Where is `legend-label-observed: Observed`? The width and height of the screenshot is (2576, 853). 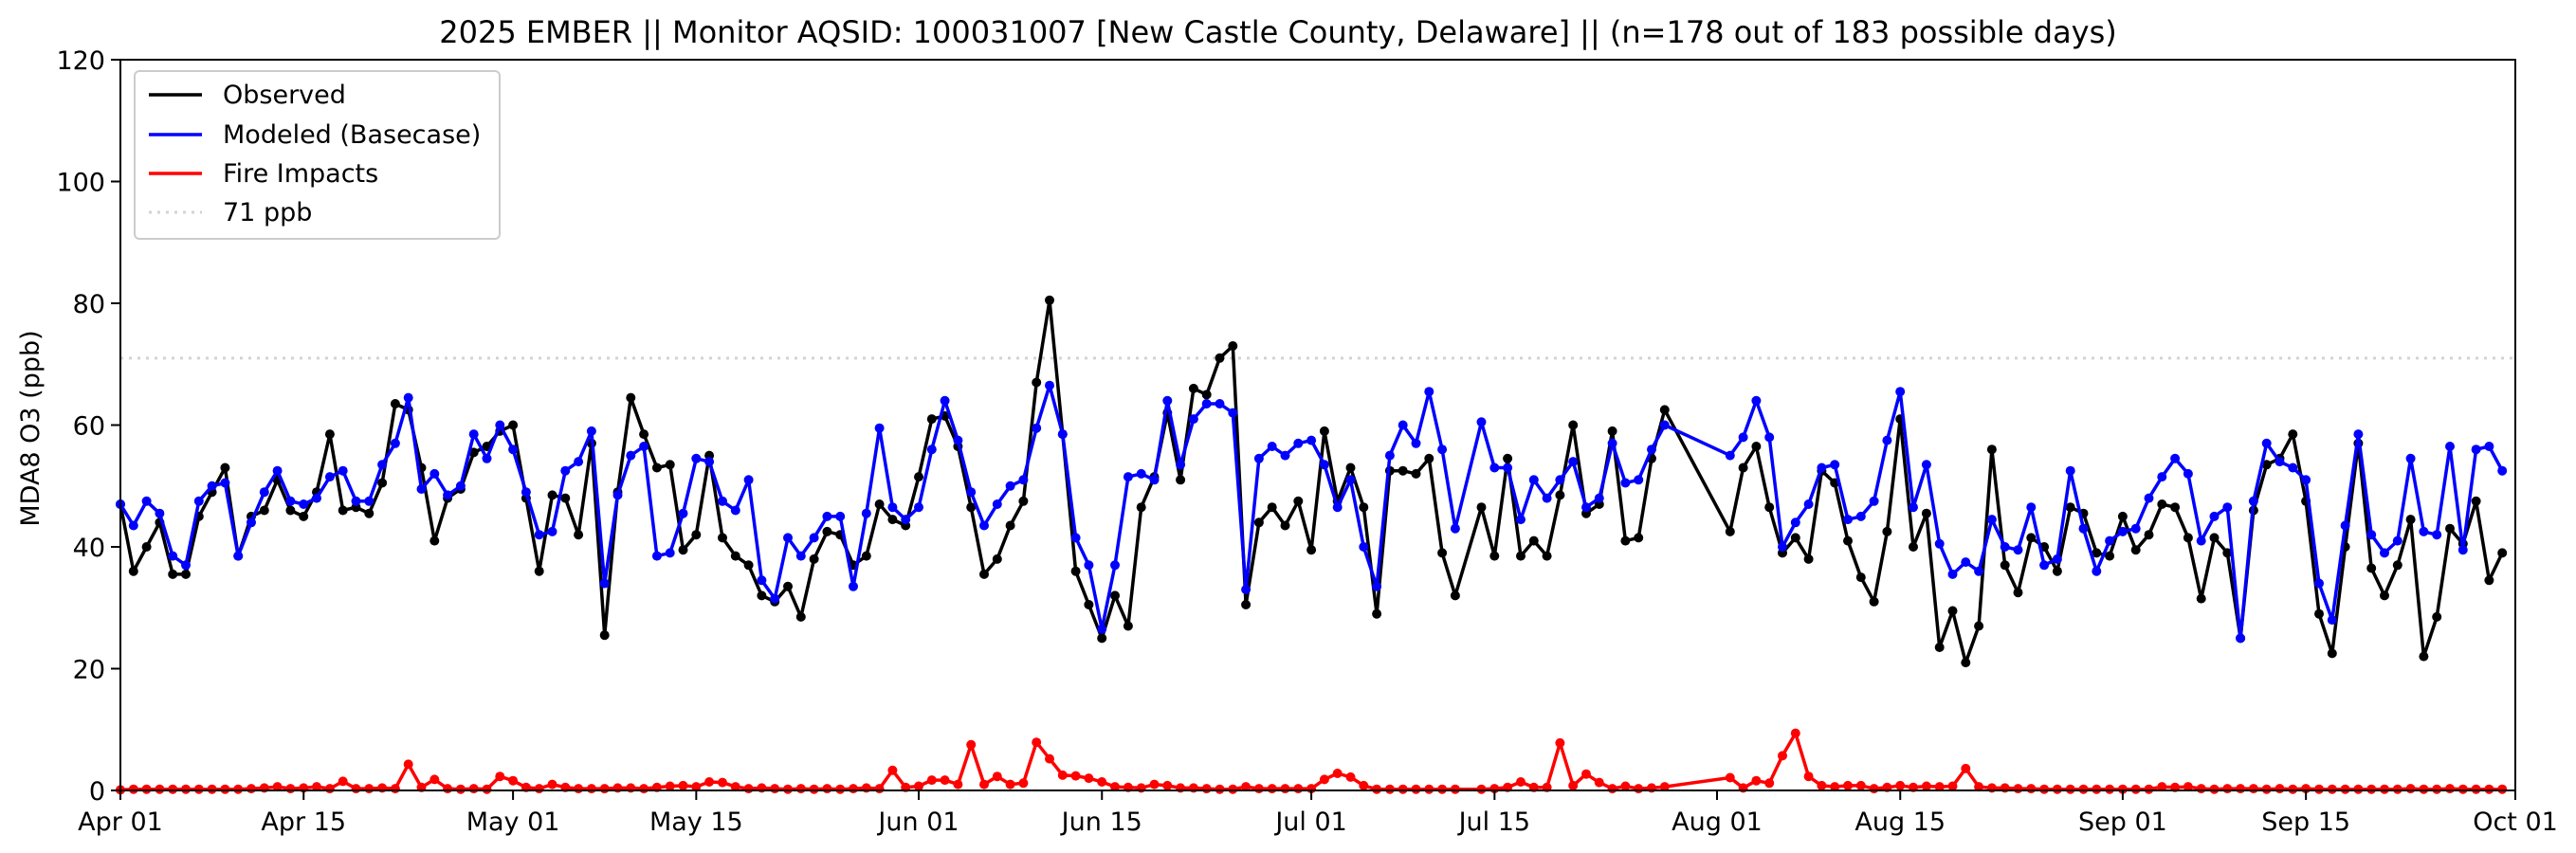
legend-label-observed: Observed is located at coordinates (284, 95).